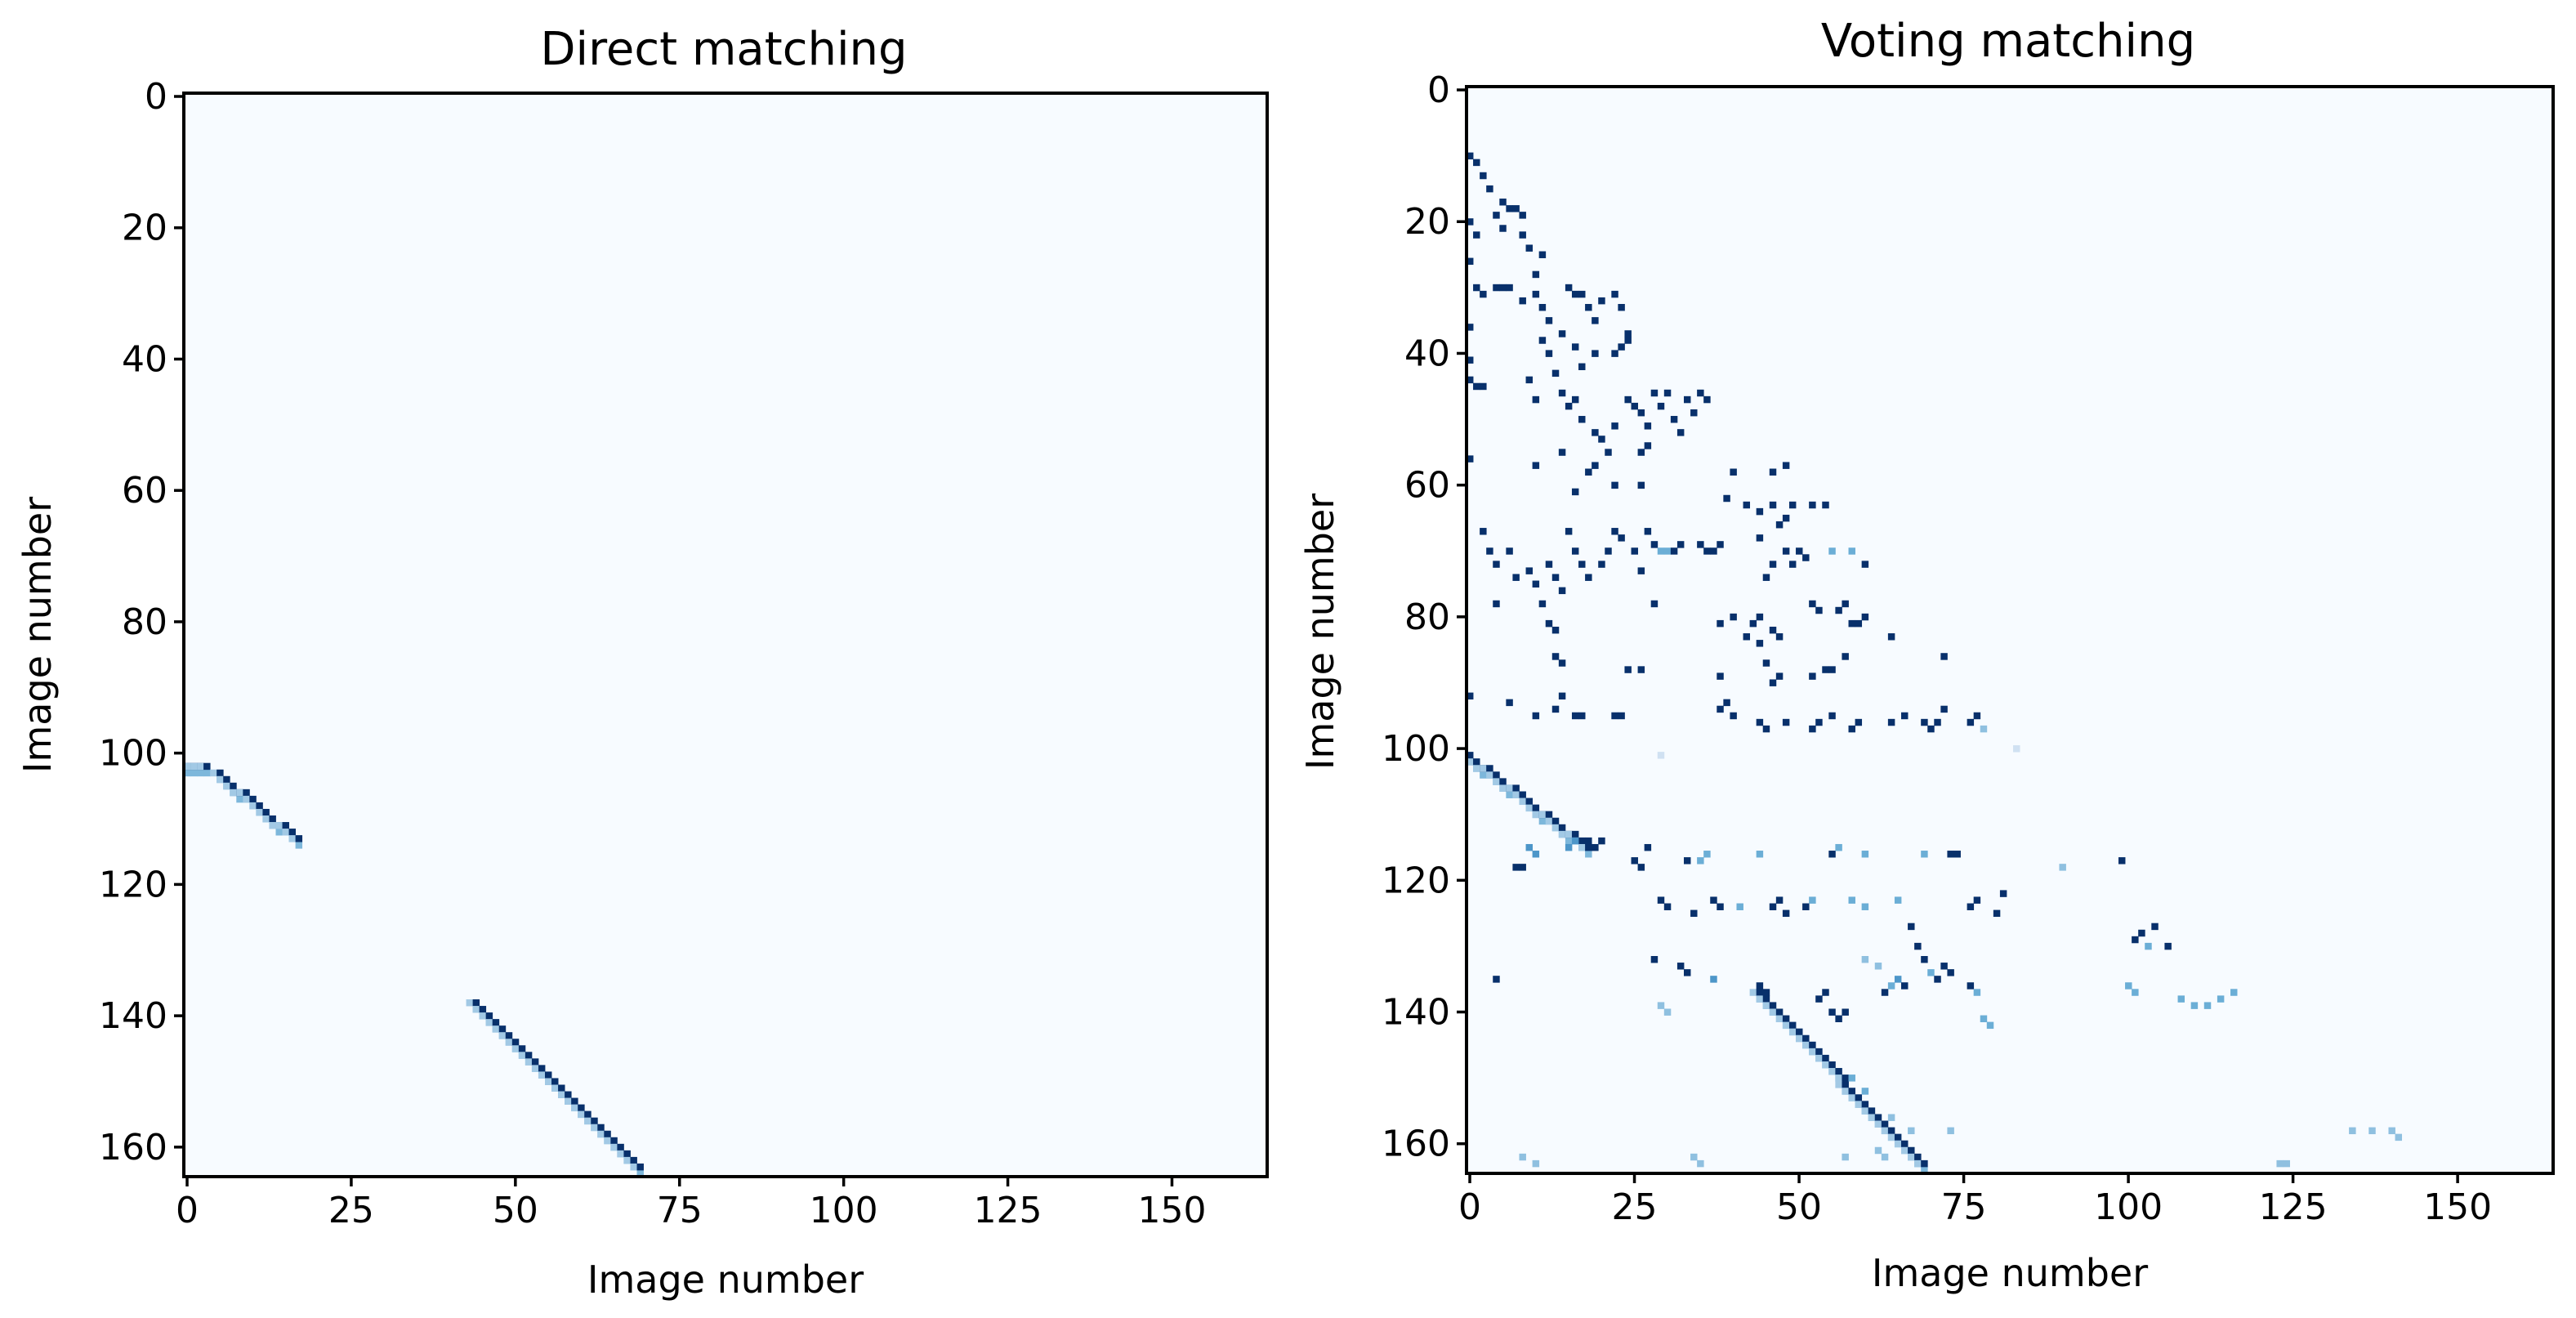 This screenshot has width=2576, height=1318. What do you see at coordinates (1438, 90) in the screenshot?
I see `y-tick-label: 0` at bounding box center [1438, 90].